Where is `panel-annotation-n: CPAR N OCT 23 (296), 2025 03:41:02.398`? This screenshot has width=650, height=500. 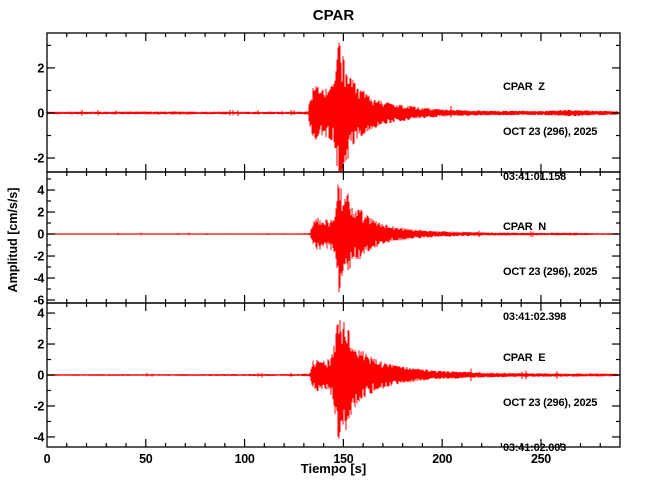 panel-annotation-n: CPAR N OCT 23 (296), 2025 03:41:02.398 is located at coordinates (550, 272).